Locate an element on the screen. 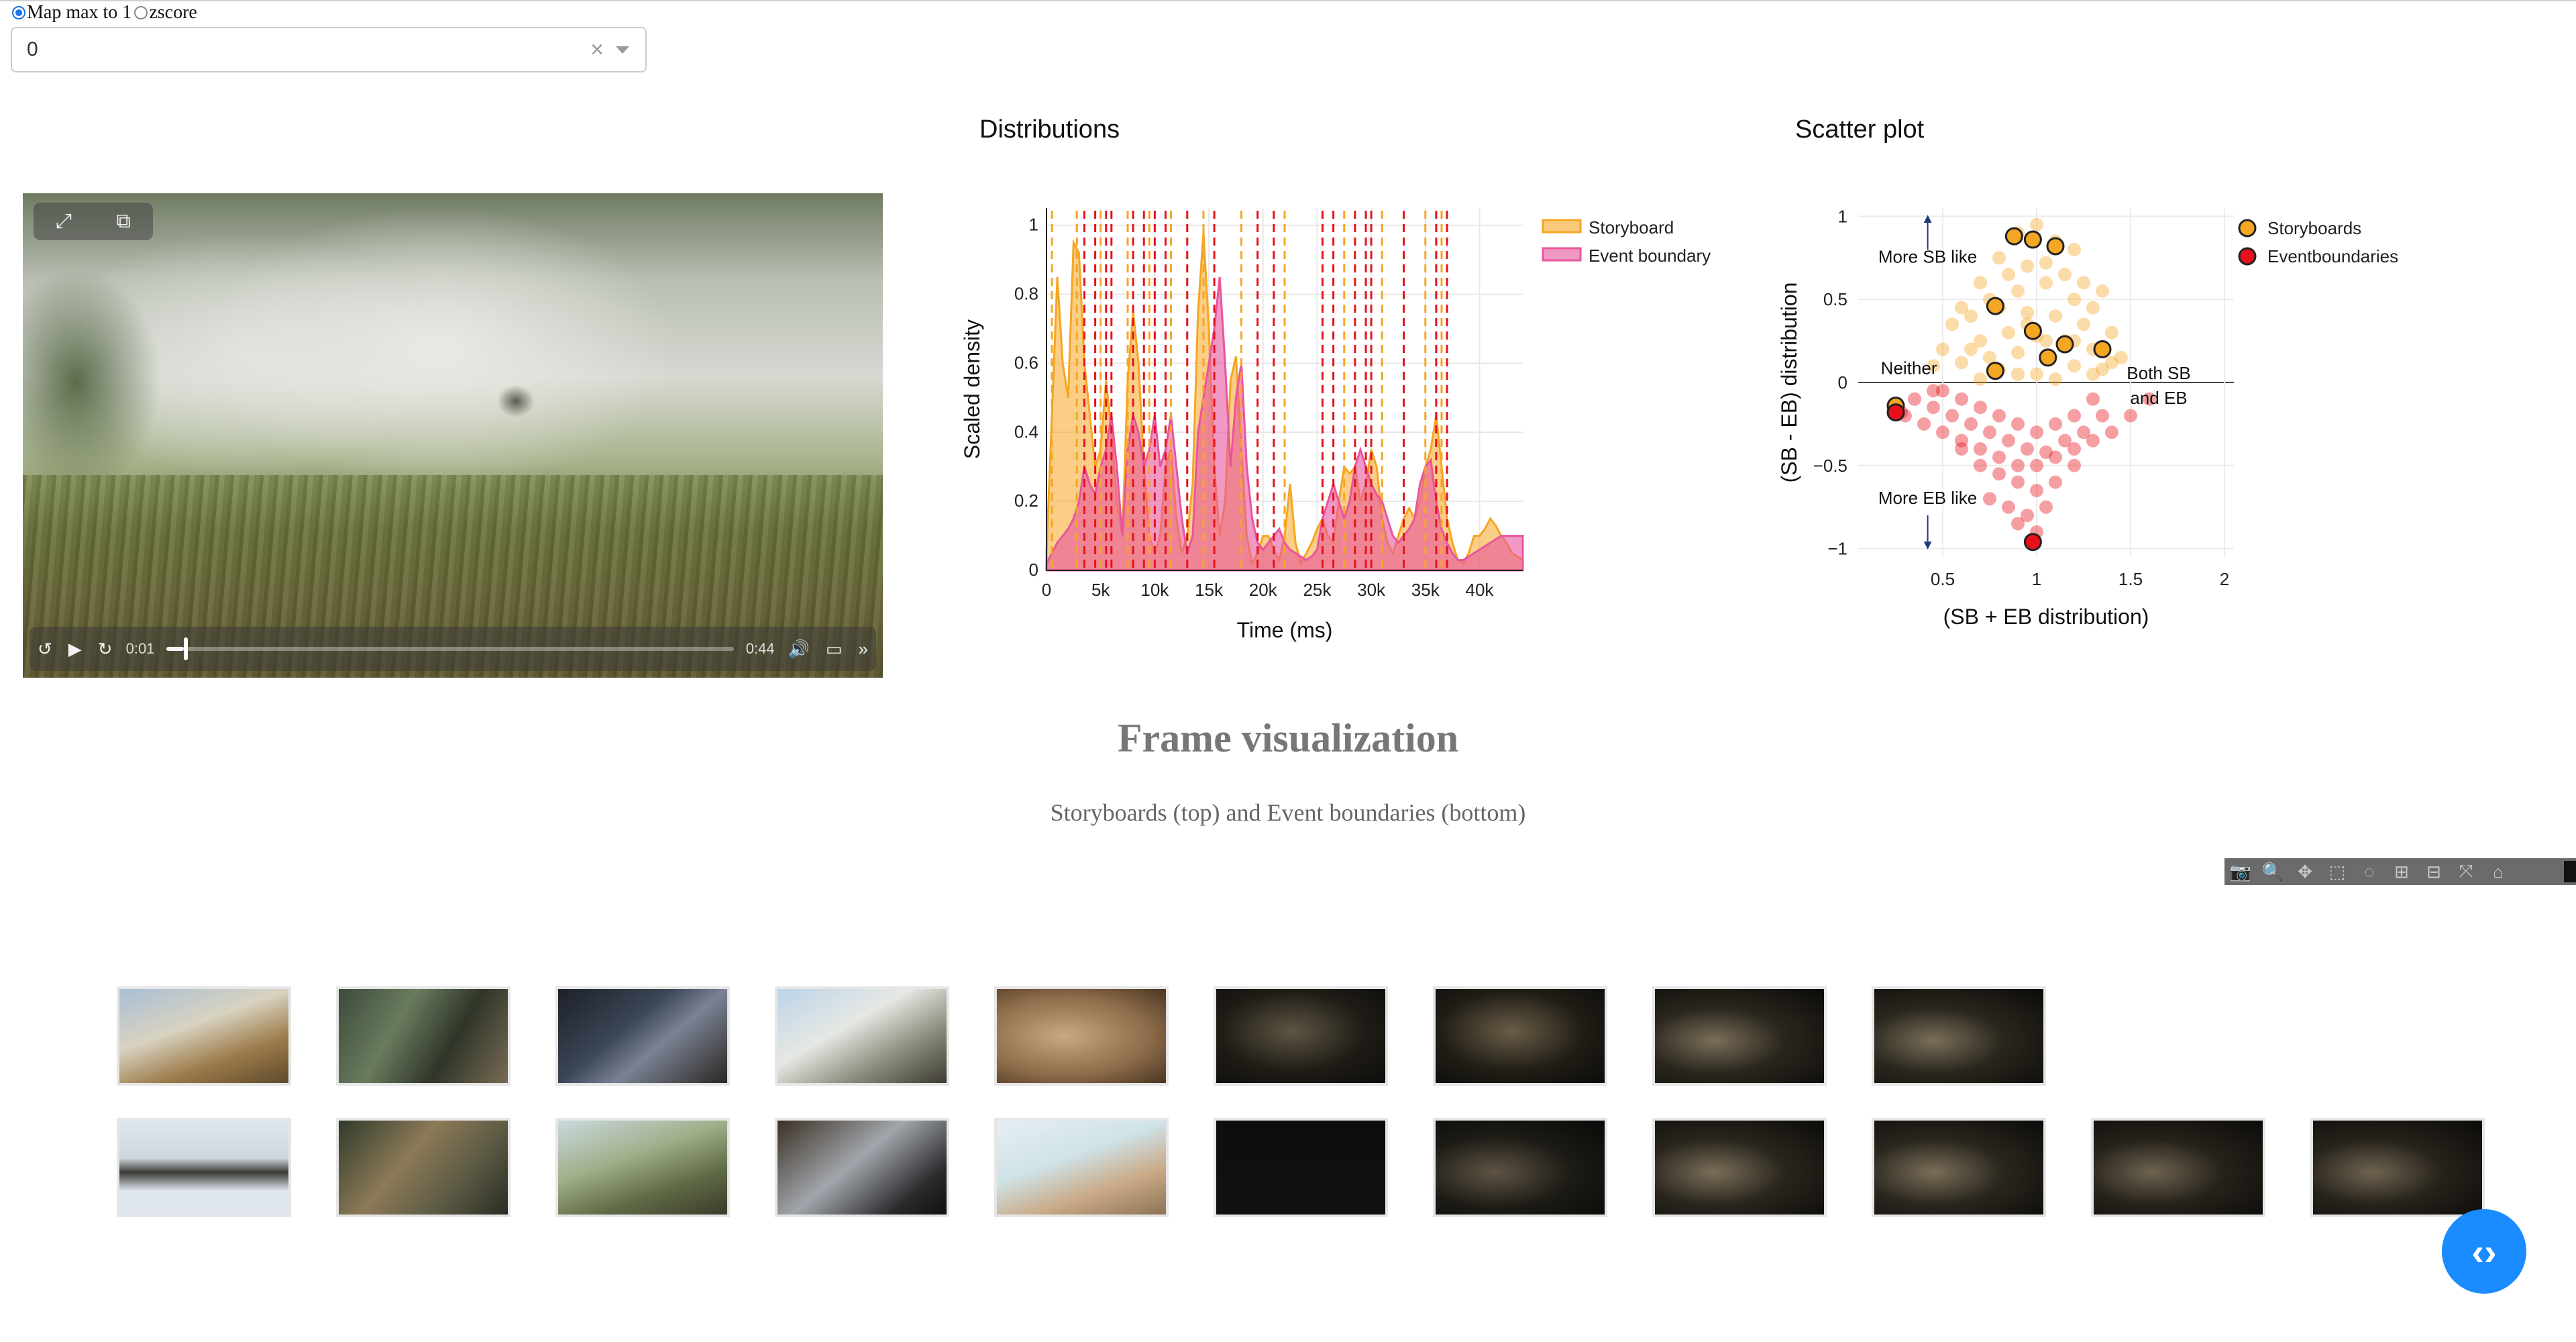  close-icon: × is located at coordinates (597, 49).